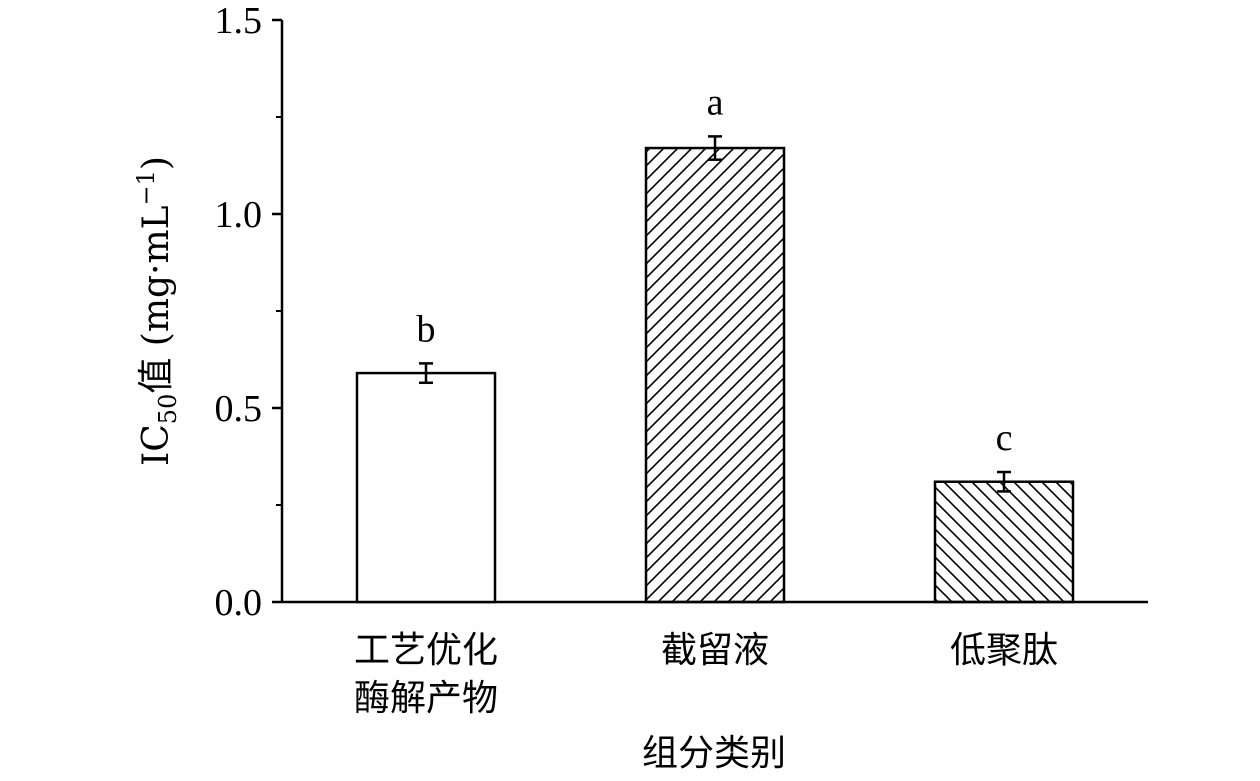 Image resolution: width=1260 pixels, height=781 pixels. I want to click on y-axis-title-mid: 值 (mg·mL, so click(156, 299).